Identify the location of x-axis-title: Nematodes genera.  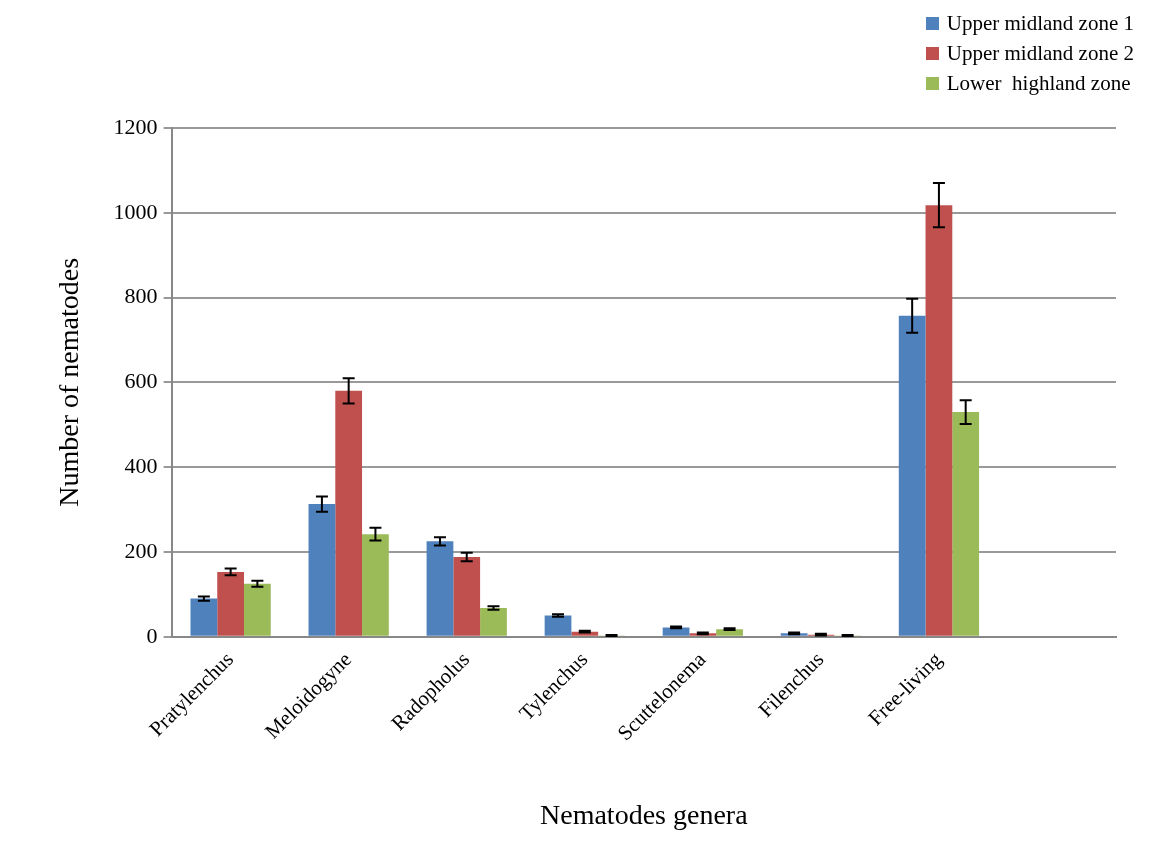
(644, 814).